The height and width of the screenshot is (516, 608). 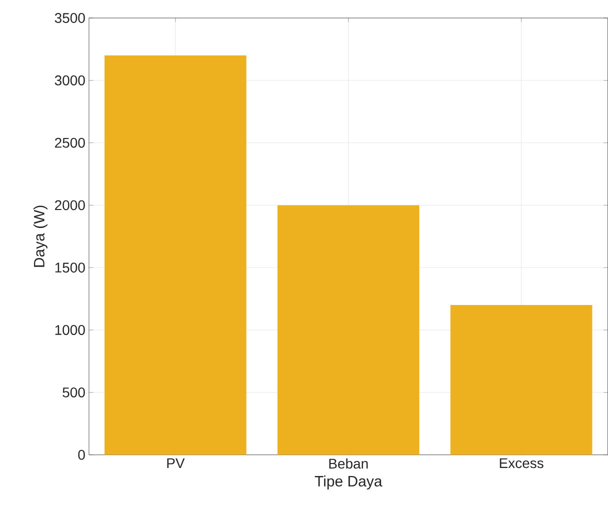 What do you see at coordinates (176, 463) in the screenshot?
I see `x-tick-label: PV` at bounding box center [176, 463].